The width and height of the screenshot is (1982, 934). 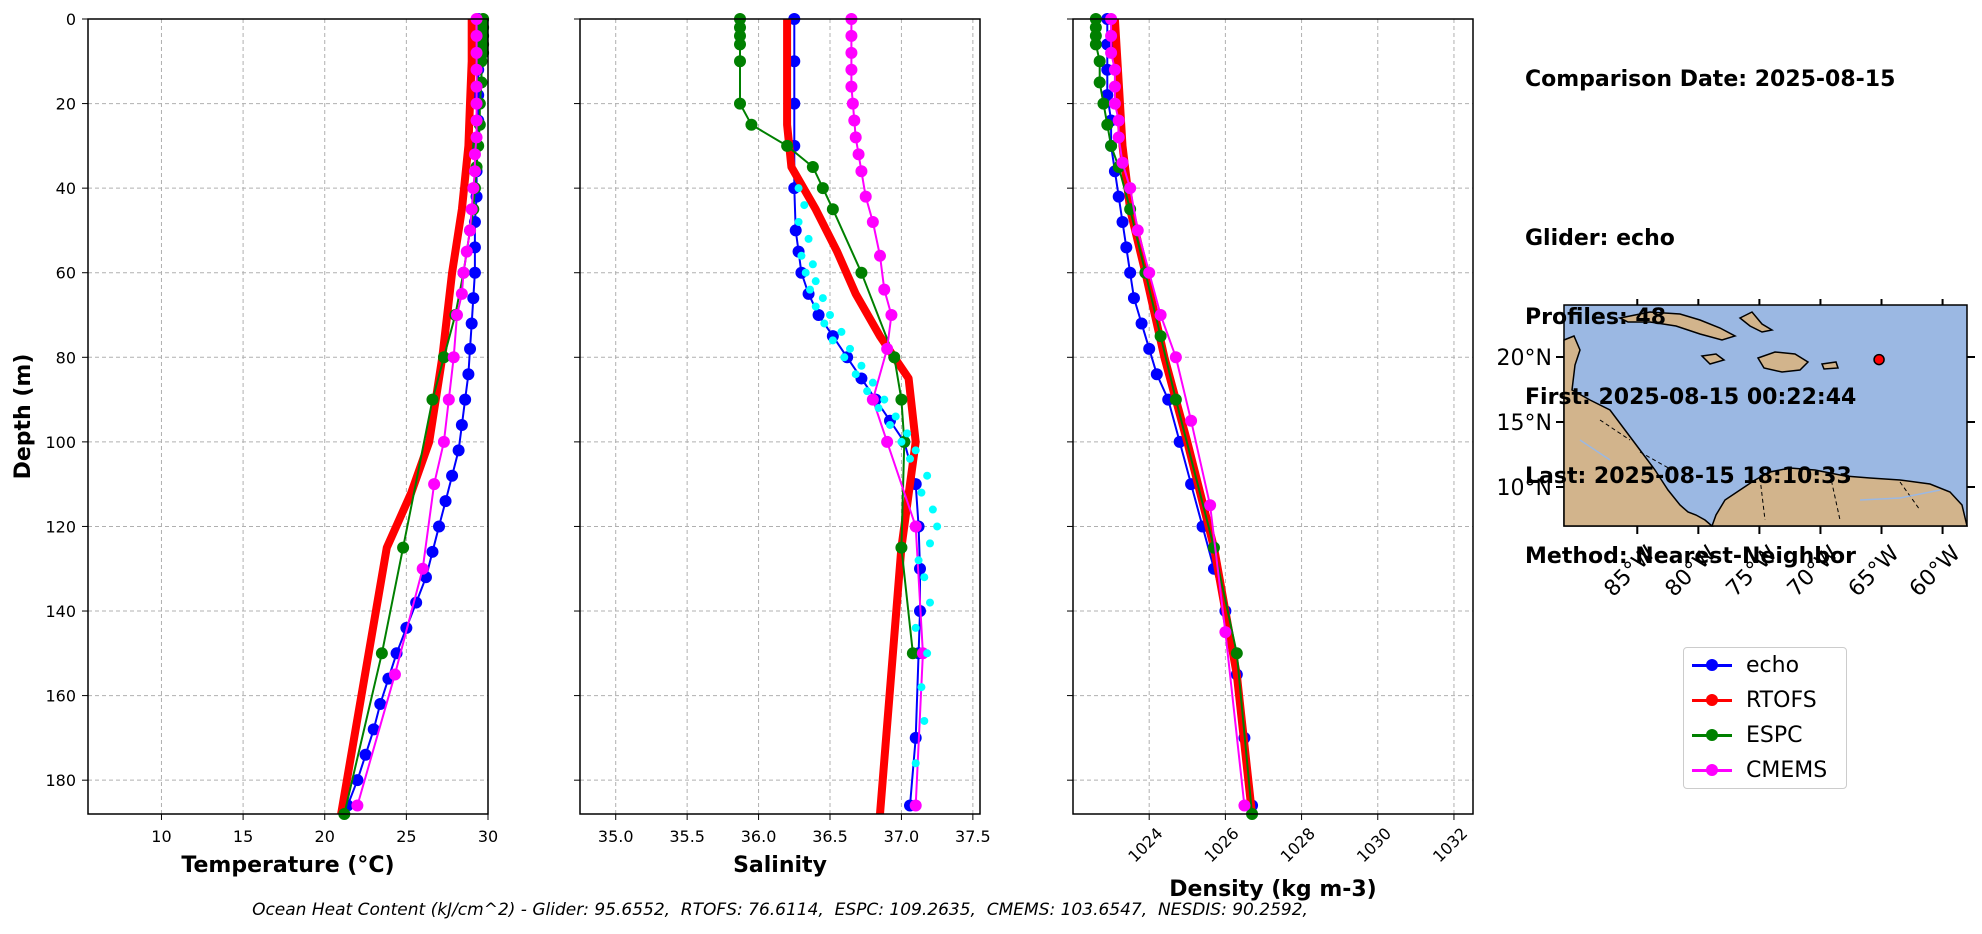 What do you see at coordinates (1524, 423) in the screenshot?
I see `map-lat-label: 15°N` at bounding box center [1524, 423].